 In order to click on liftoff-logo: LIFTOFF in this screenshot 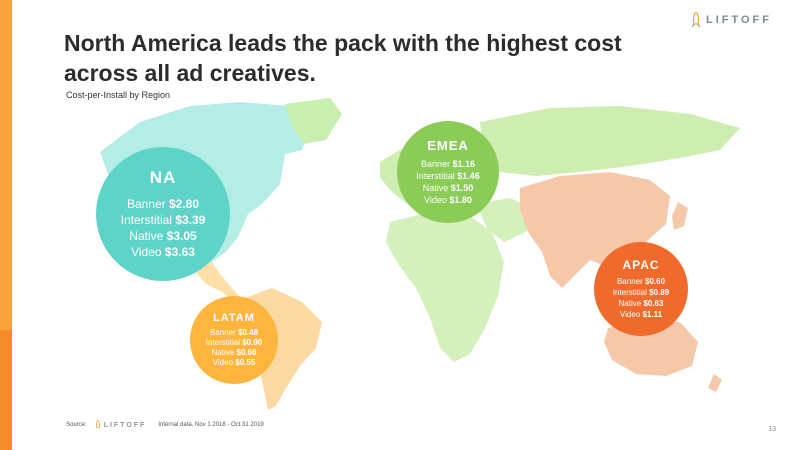, I will do `click(731, 20)`.